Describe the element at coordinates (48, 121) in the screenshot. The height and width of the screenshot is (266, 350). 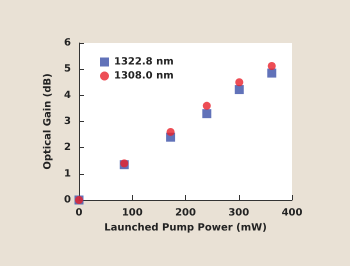
I see `y-axis-title: Optical Gain (dB)` at that location.